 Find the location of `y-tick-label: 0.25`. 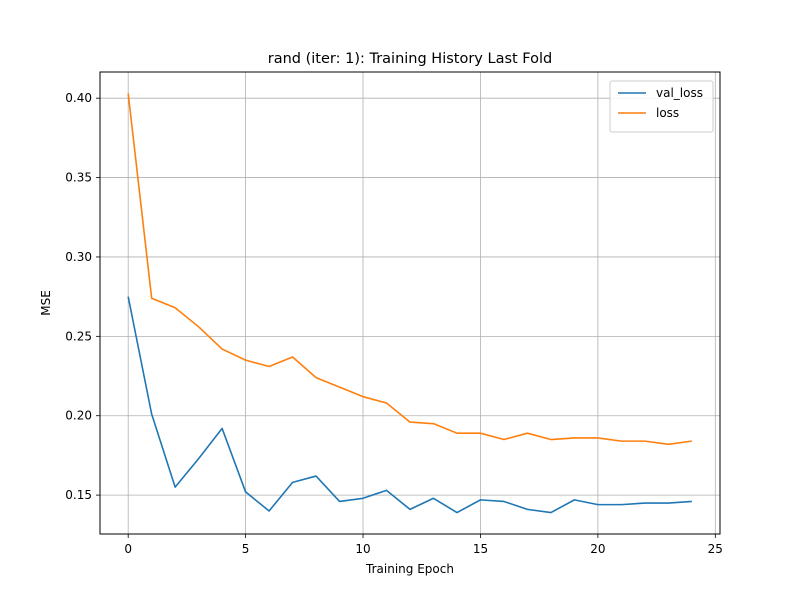

y-tick-label: 0.25 is located at coordinates (78, 336).